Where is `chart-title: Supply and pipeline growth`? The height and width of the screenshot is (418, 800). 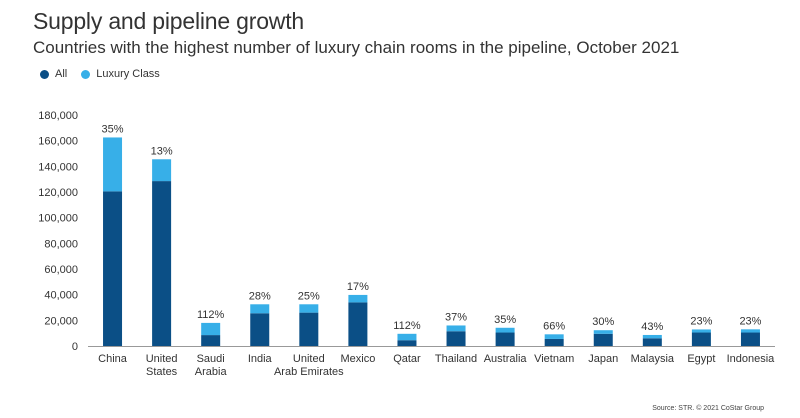
chart-title: Supply and pipeline growth is located at coordinates (168, 21).